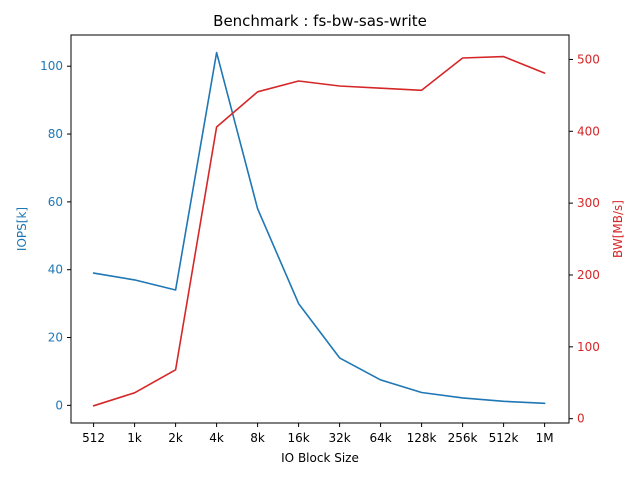 The height and width of the screenshot is (480, 640). What do you see at coordinates (588, 59) in the screenshot?
I see `right-y-tick-label: 500` at bounding box center [588, 59].